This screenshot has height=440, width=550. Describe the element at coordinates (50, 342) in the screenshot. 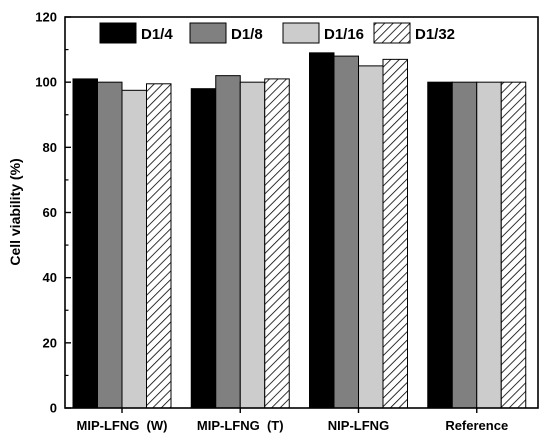

I see `y-tick-label: 20` at that location.